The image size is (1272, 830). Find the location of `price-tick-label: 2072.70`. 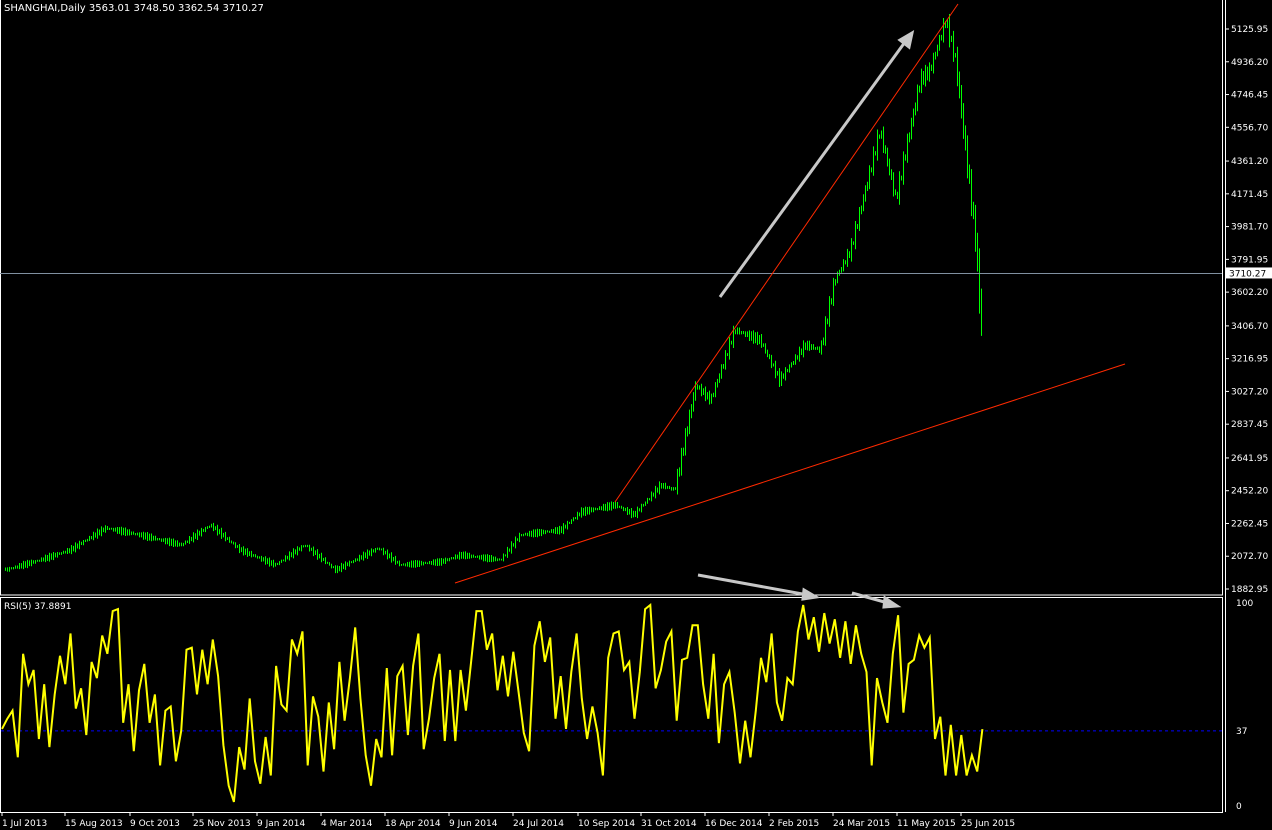

price-tick-label: 2072.70 is located at coordinates (1249, 557).